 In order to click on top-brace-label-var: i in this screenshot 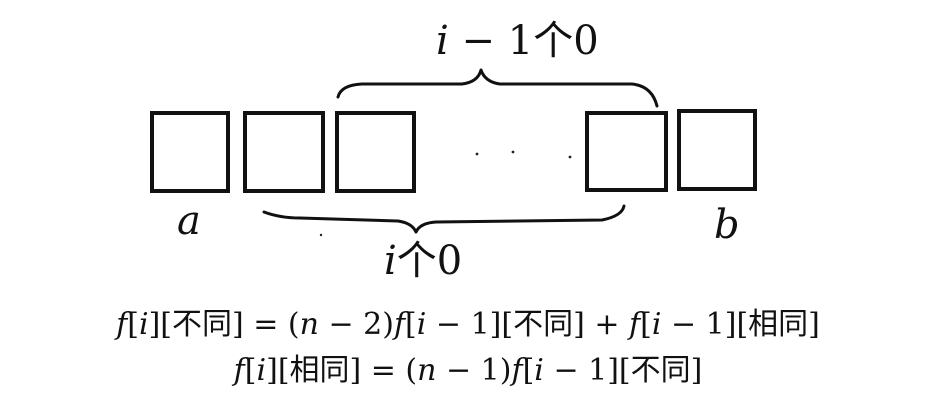, I will do `click(442, 41)`.